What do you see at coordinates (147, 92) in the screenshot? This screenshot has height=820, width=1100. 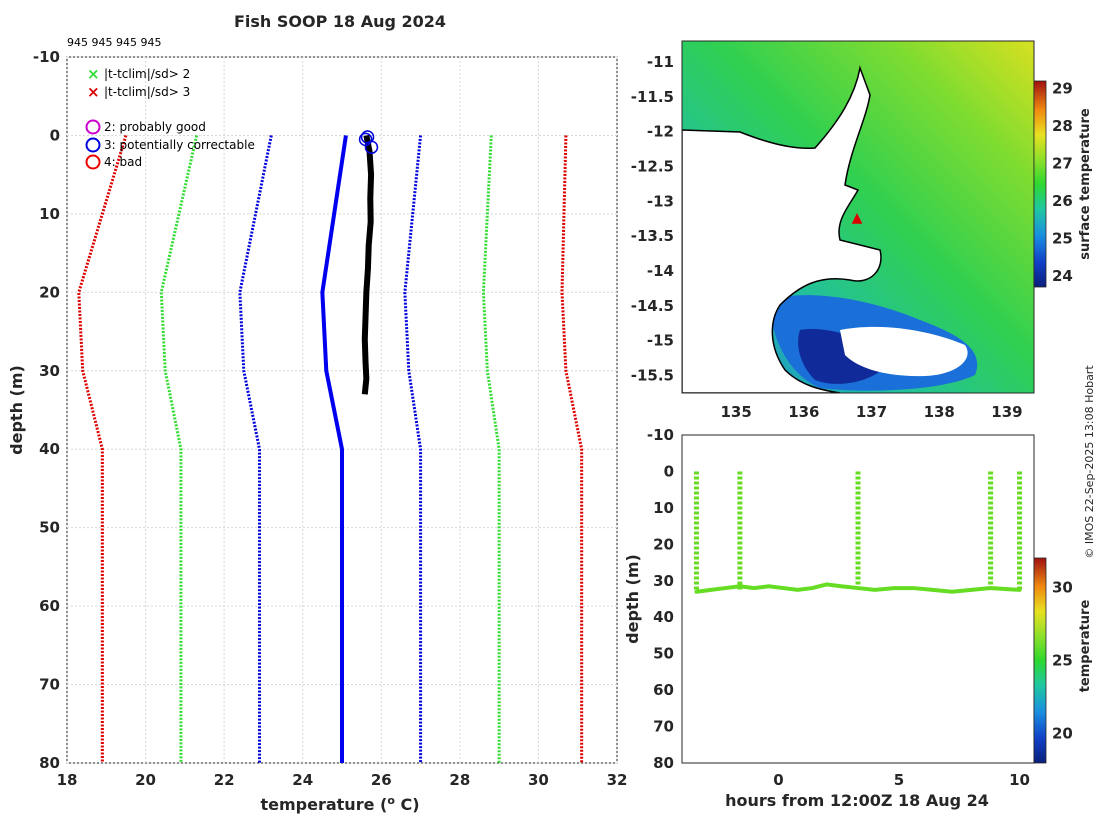 I see `legend-sd3: |t-tclim|/sd> 3` at bounding box center [147, 92].